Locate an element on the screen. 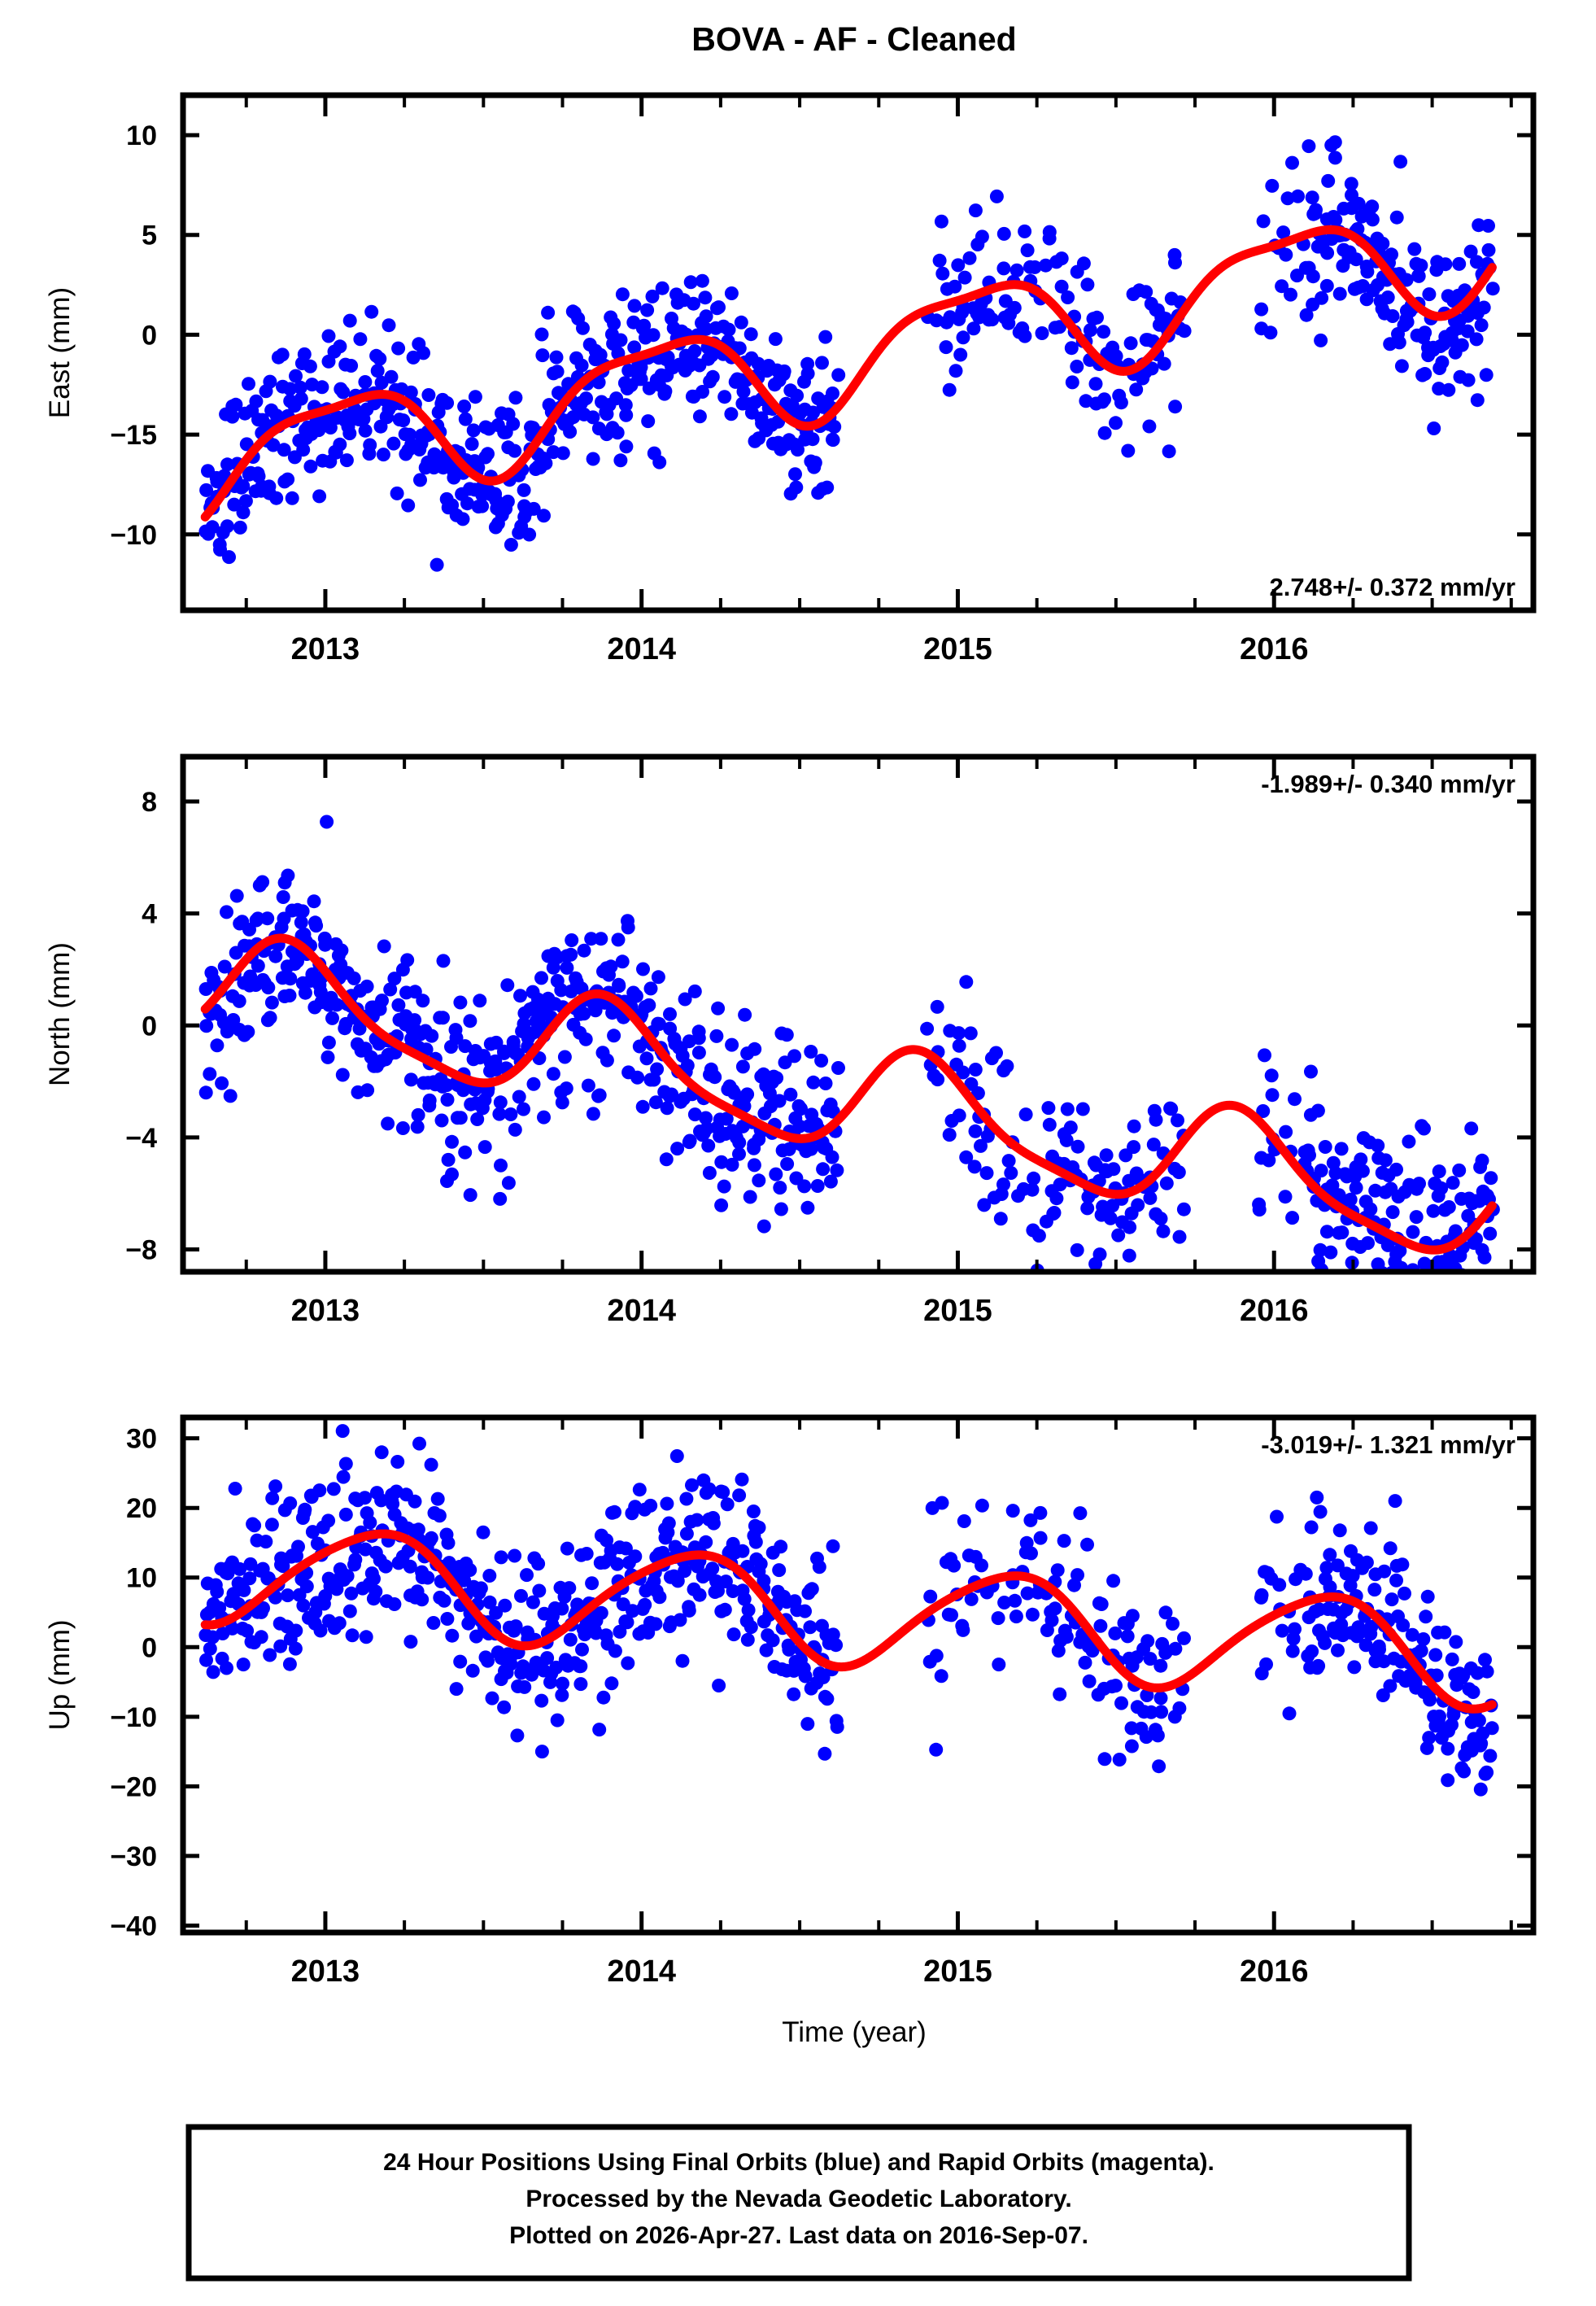 This screenshot has width=1596, height=2306. fit-line-east is located at coordinates (848, 373).